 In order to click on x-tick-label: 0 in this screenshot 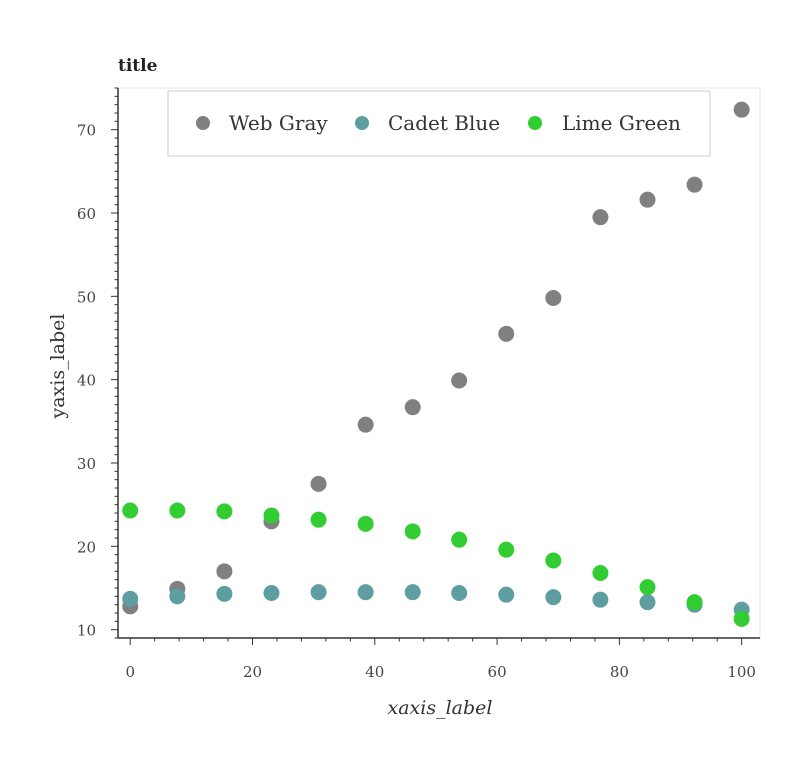, I will do `click(130, 672)`.